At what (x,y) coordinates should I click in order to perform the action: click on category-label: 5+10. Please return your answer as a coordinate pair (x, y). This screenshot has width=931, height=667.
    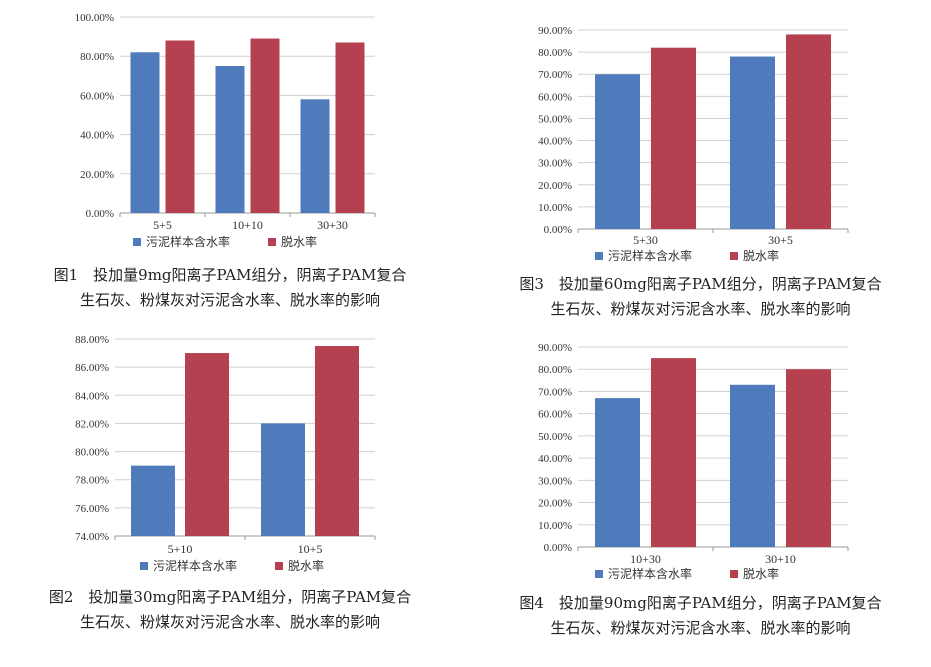
    Looking at the image, I should click on (180, 549).